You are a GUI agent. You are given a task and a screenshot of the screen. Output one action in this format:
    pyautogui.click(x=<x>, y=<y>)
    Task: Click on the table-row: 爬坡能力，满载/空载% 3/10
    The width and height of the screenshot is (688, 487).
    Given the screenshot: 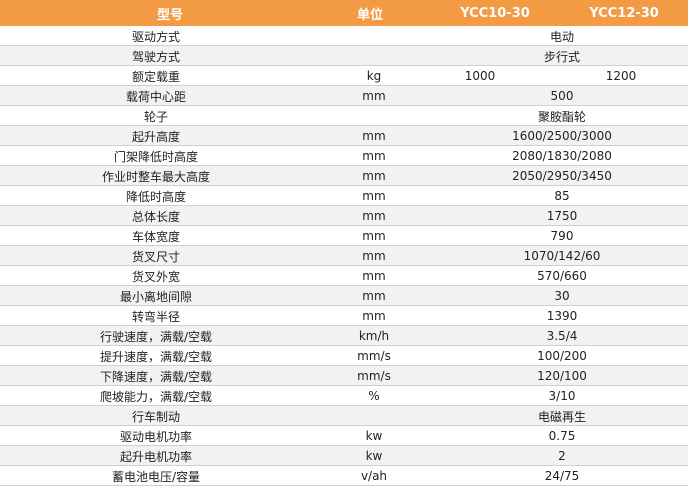 What is the action you would take?
    pyautogui.click(x=344, y=396)
    